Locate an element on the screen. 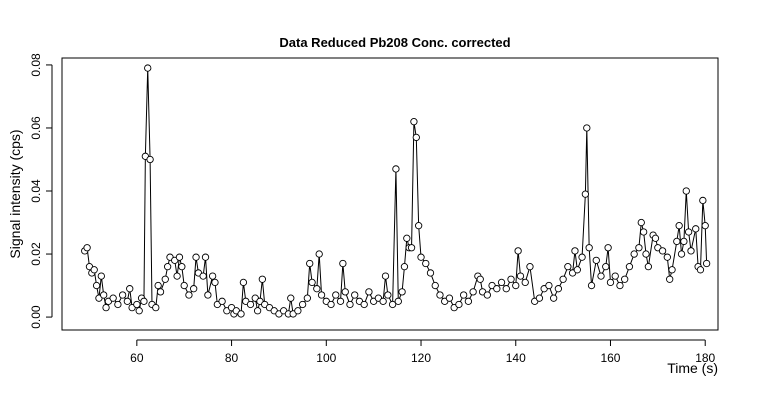 The image size is (760, 405). x-tick-label: 100 is located at coordinates (326, 358).